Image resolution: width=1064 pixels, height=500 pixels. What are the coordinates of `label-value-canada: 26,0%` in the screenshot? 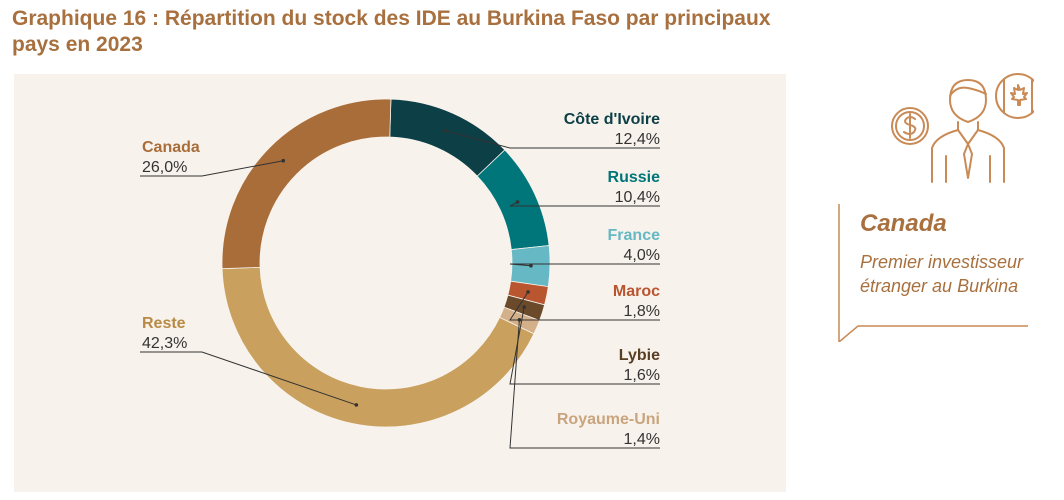 It's located at (164, 167).